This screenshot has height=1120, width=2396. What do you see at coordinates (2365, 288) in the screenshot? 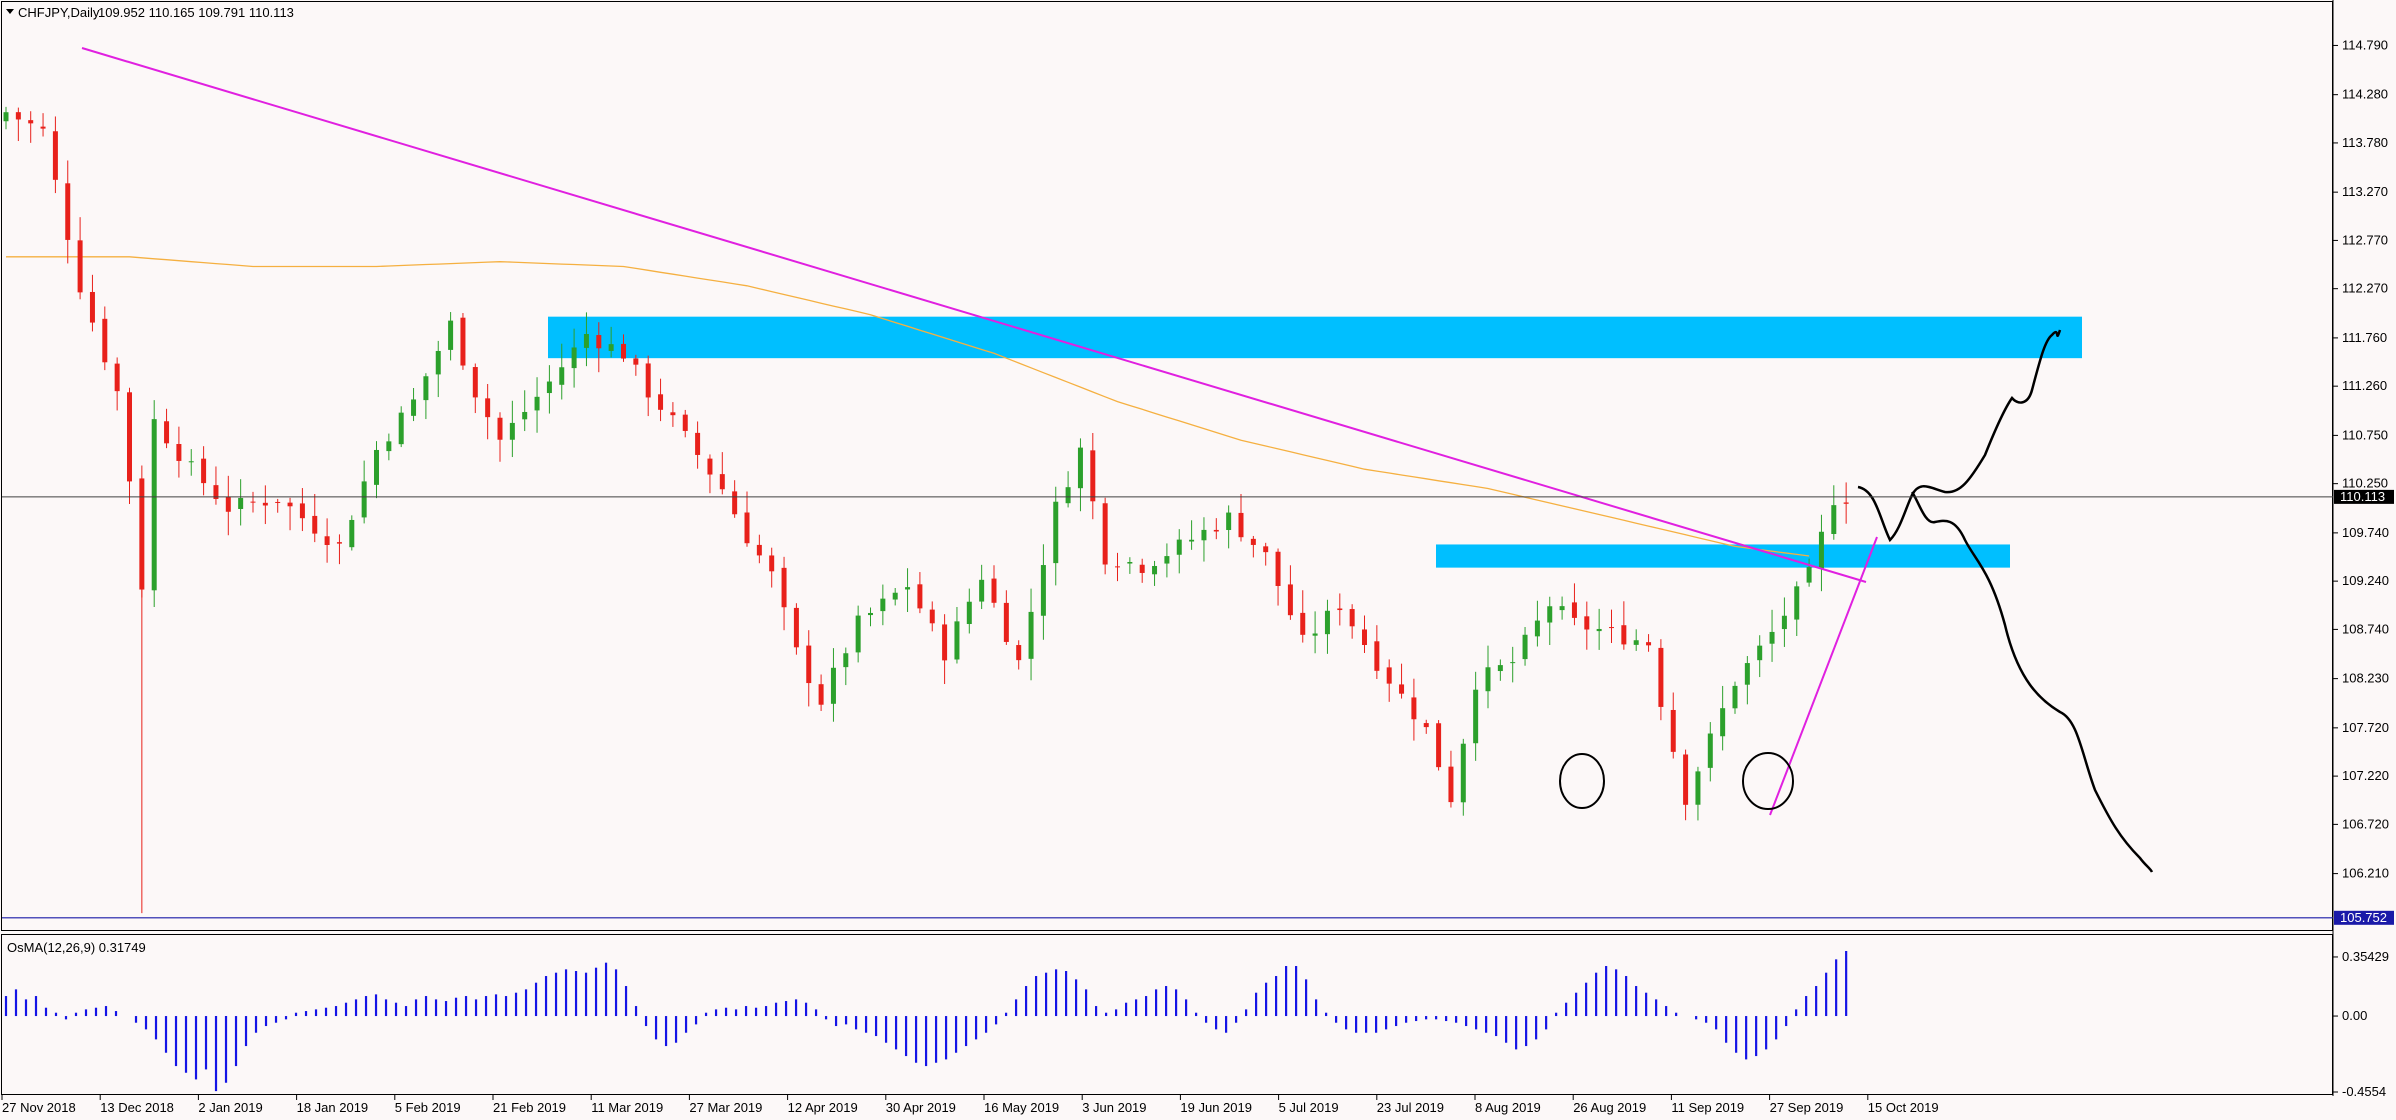
I see `y-tick-label: 112.270` at bounding box center [2365, 288].